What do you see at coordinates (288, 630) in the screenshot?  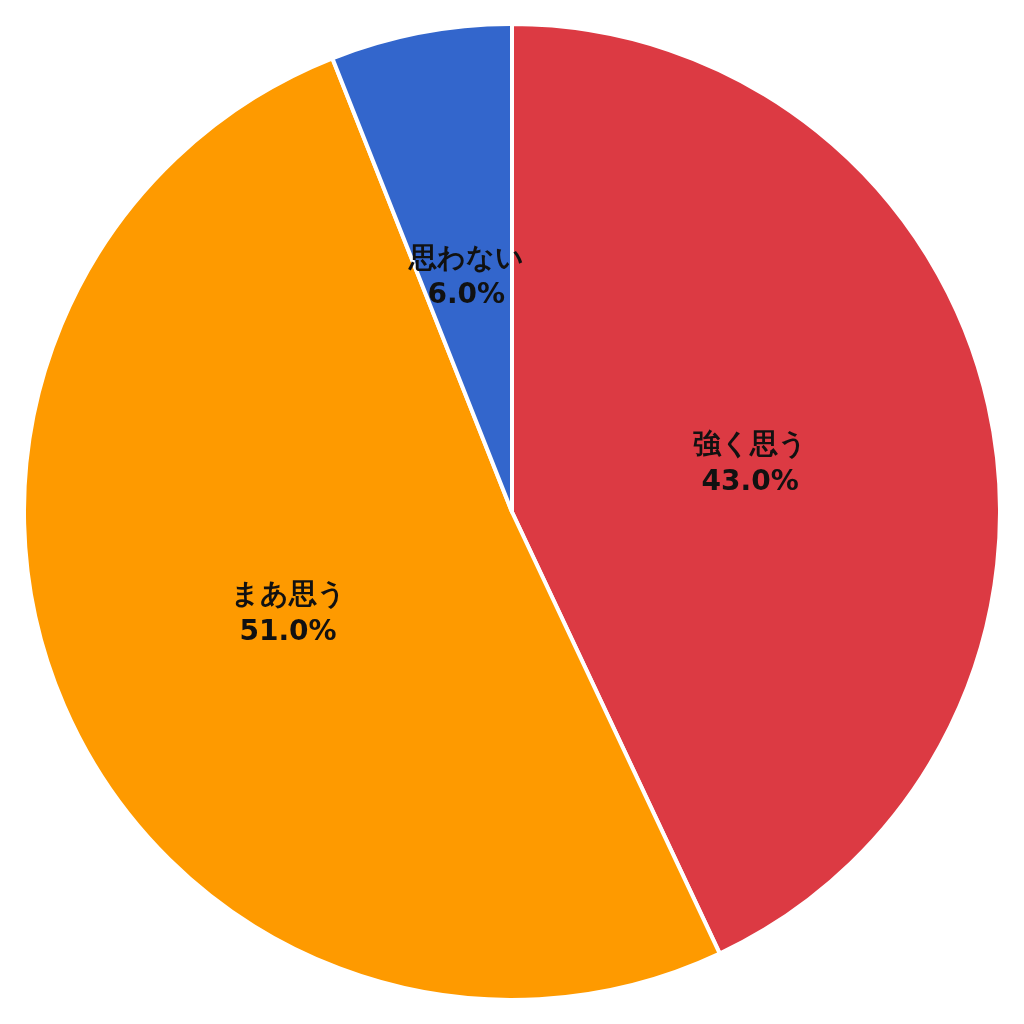 I see `data-label: 51.0%` at bounding box center [288, 630].